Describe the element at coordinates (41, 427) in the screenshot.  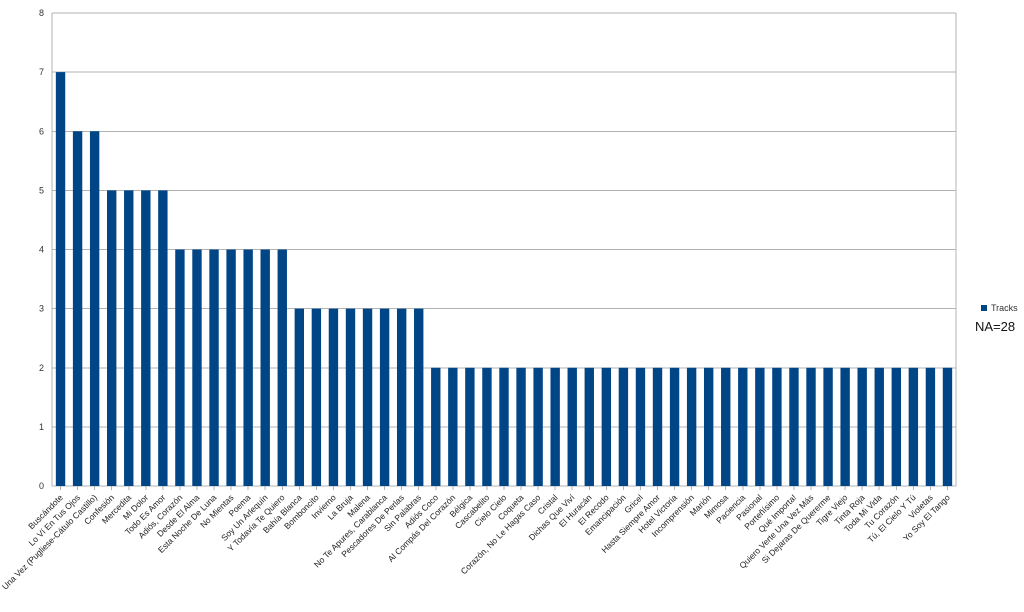
I see `y-tick-label: 1` at that location.